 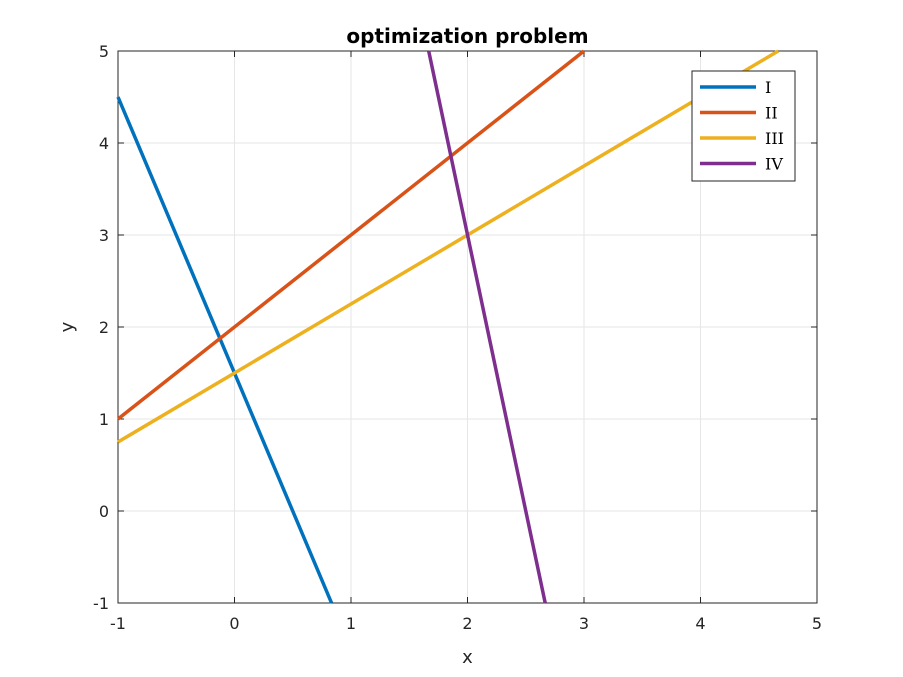 What do you see at coordinates (104, 51) in the screenshot?
I see `y-tick-label: 5` at bounding box center [104, 51].